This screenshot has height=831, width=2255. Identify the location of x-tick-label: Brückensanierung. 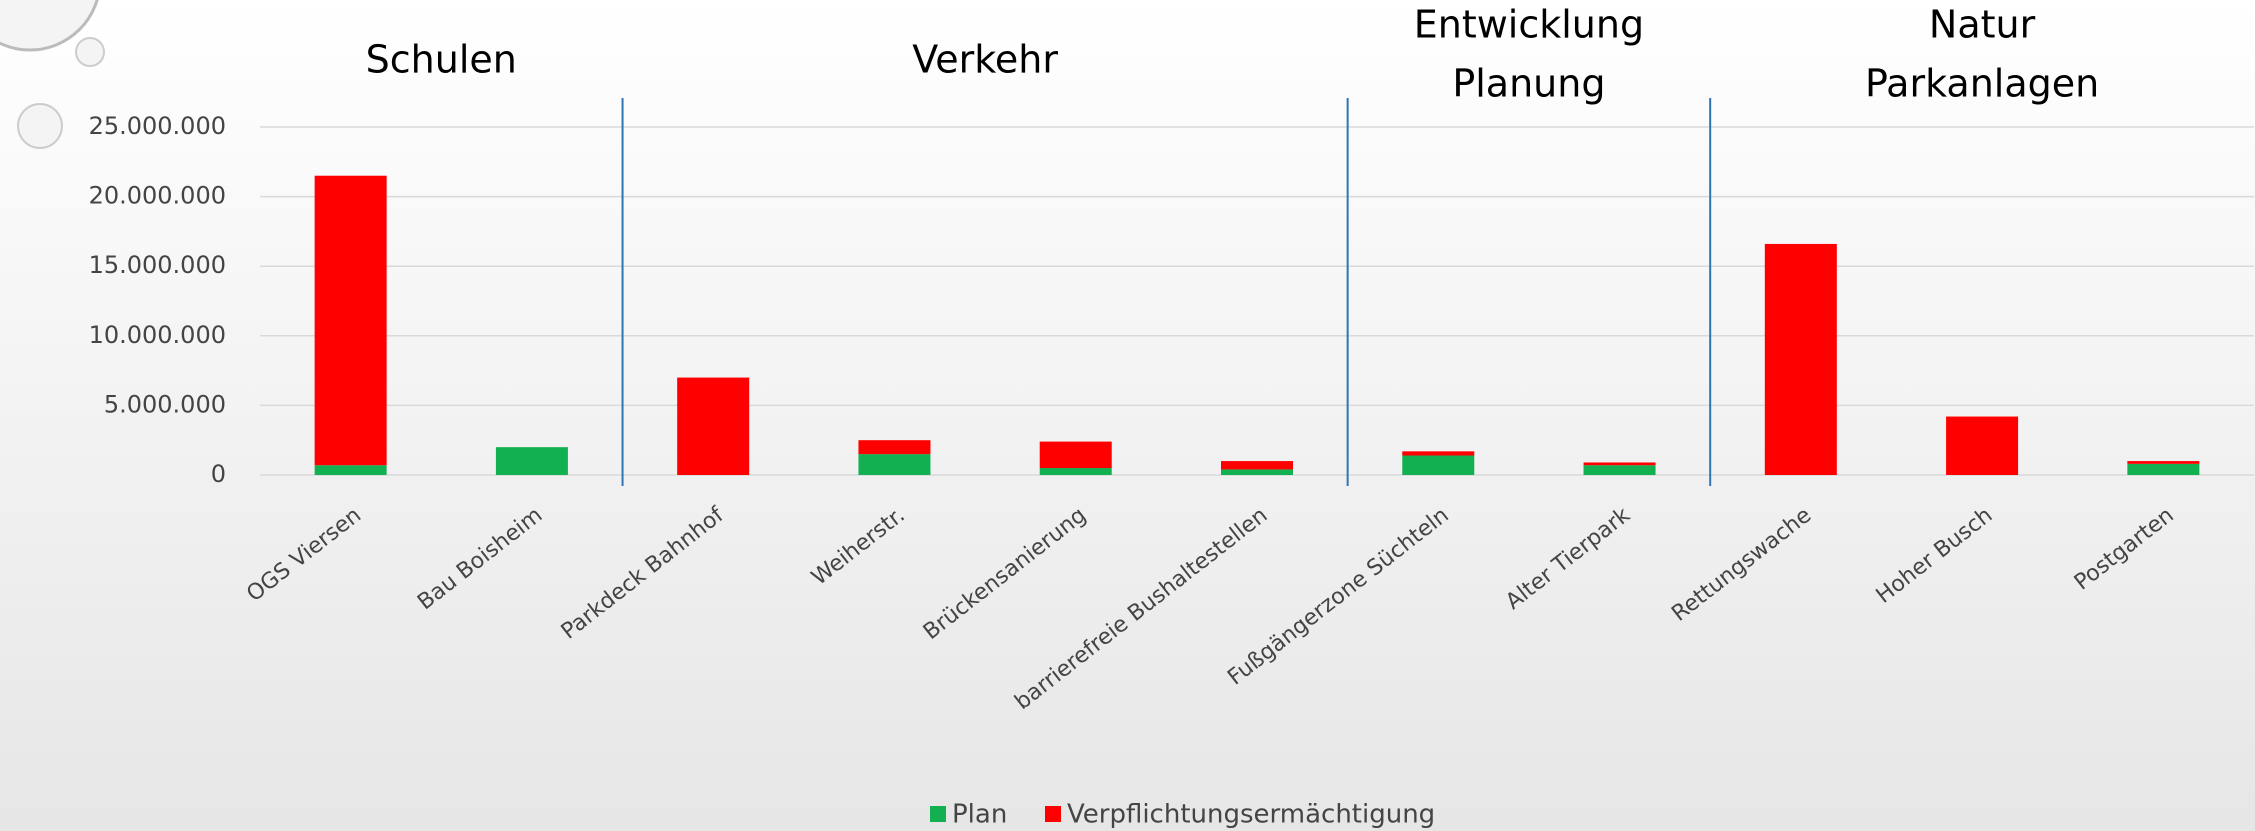
(1005, 574).